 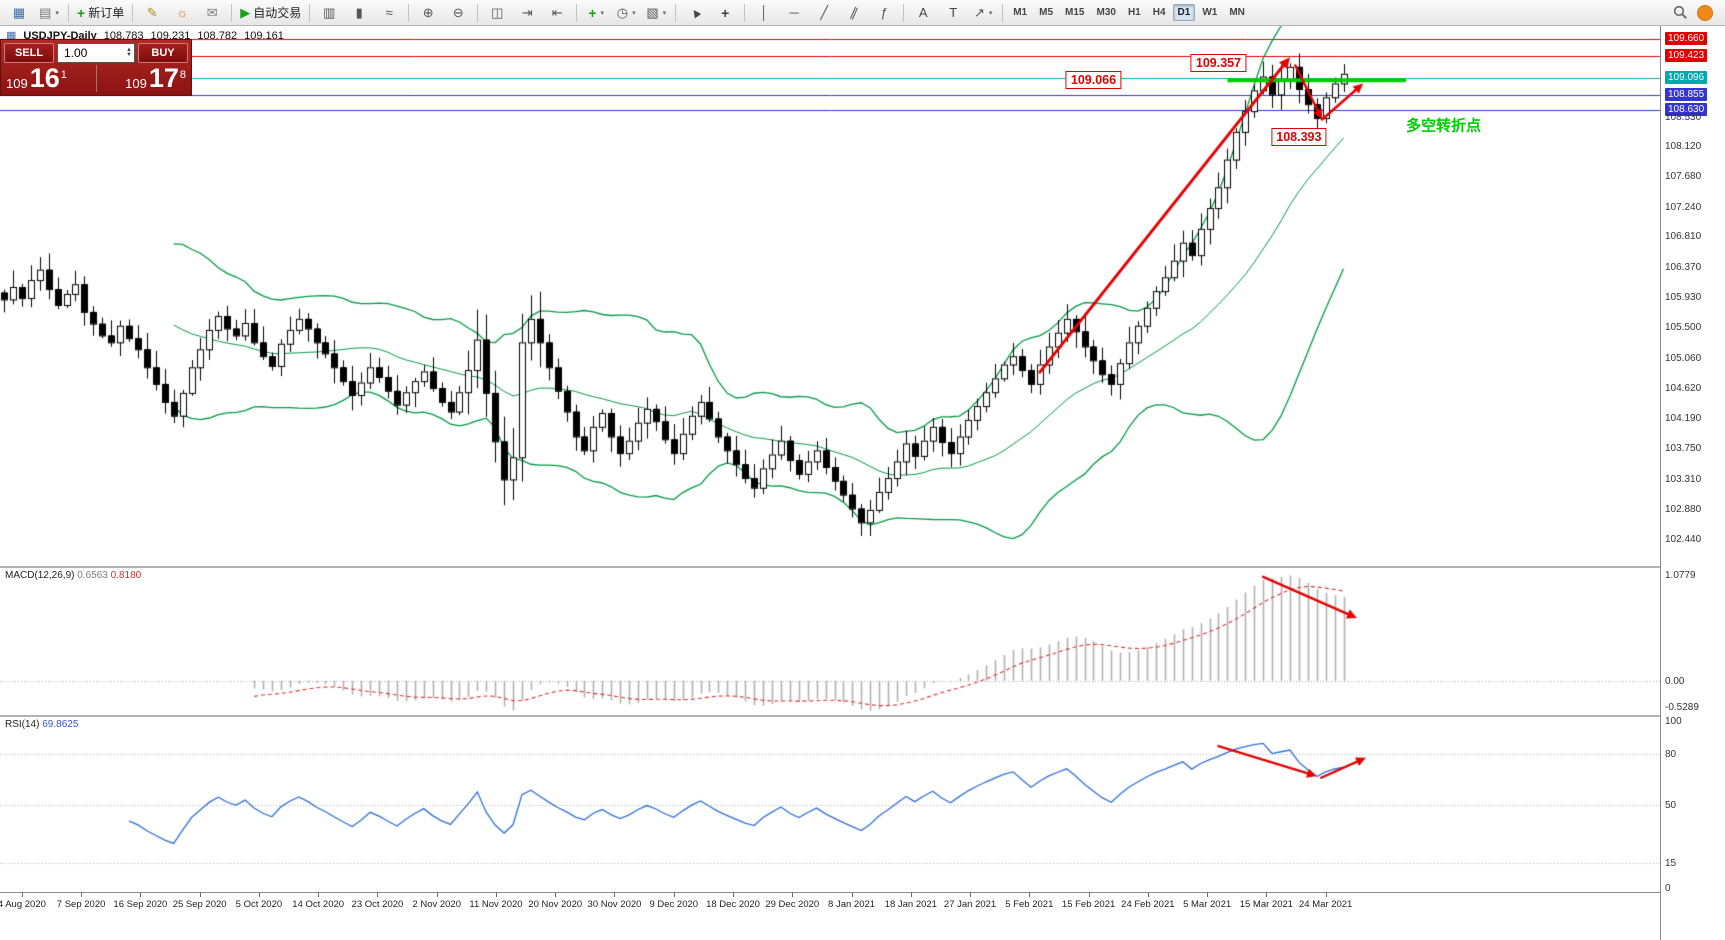 I want to click on periods-icon: ◷ ▾, so click(x=626, y=12).